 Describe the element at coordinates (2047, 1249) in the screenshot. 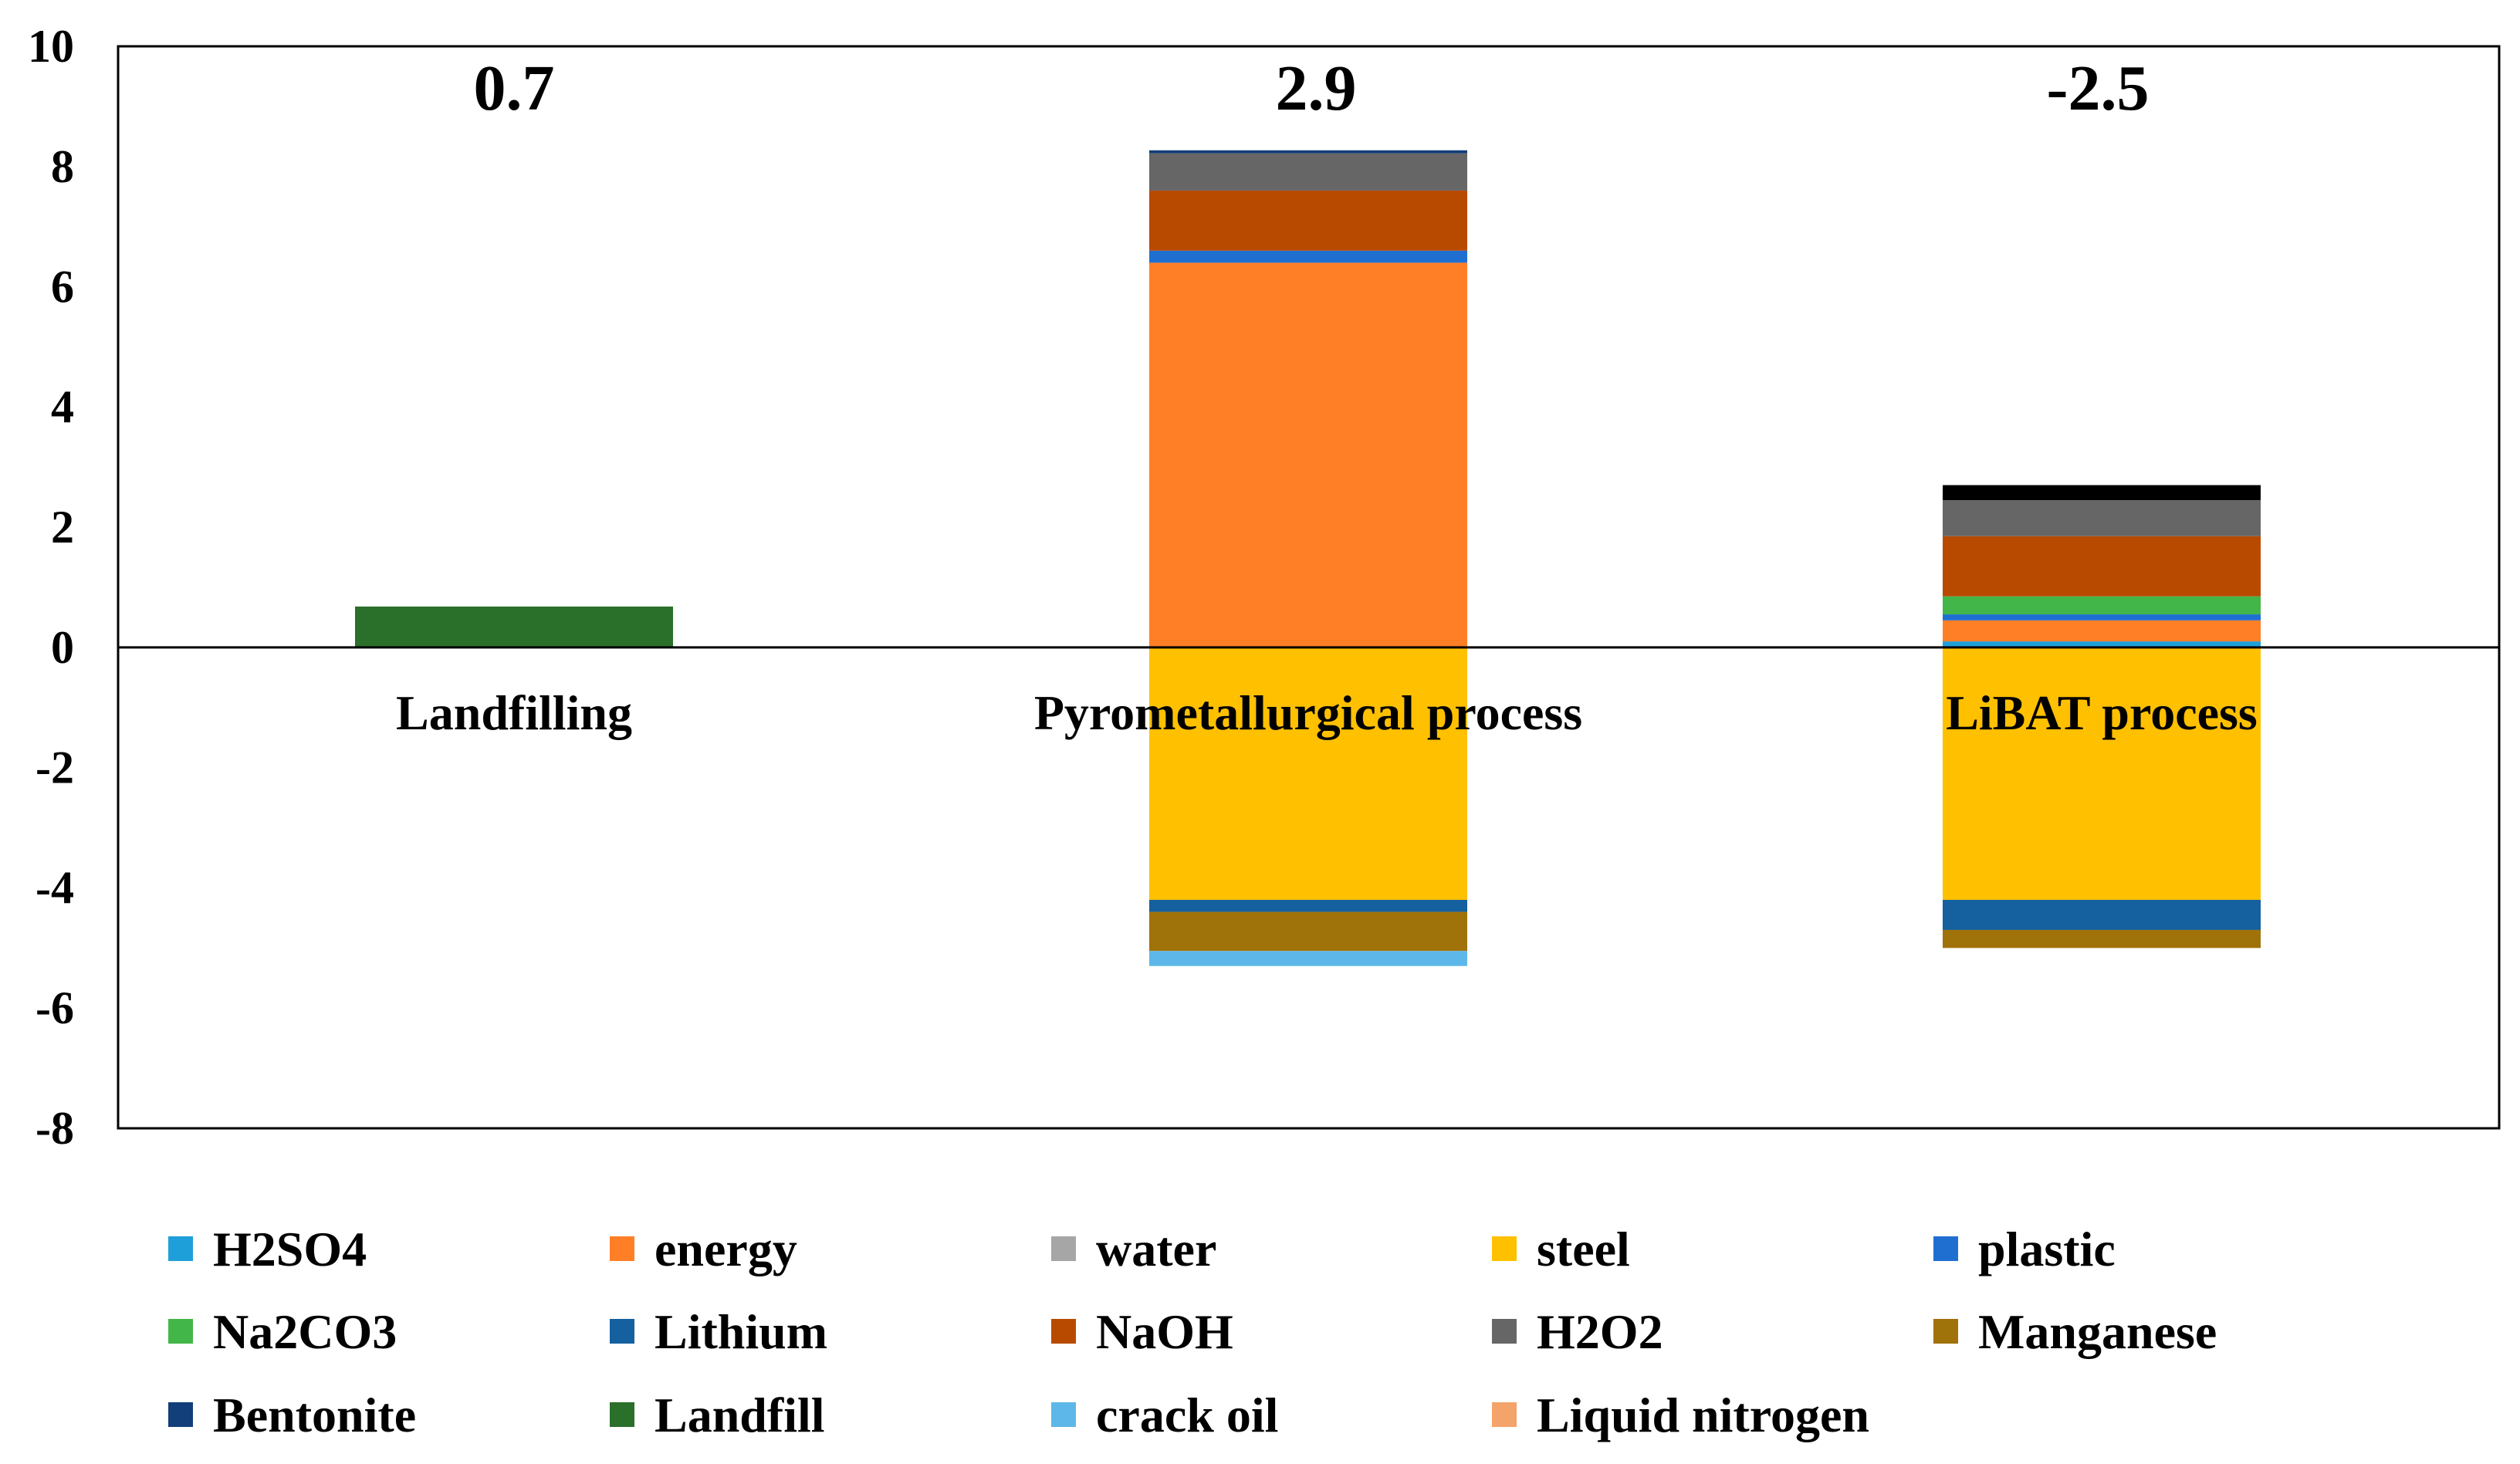

I see `legend-label: plastic` at that location.